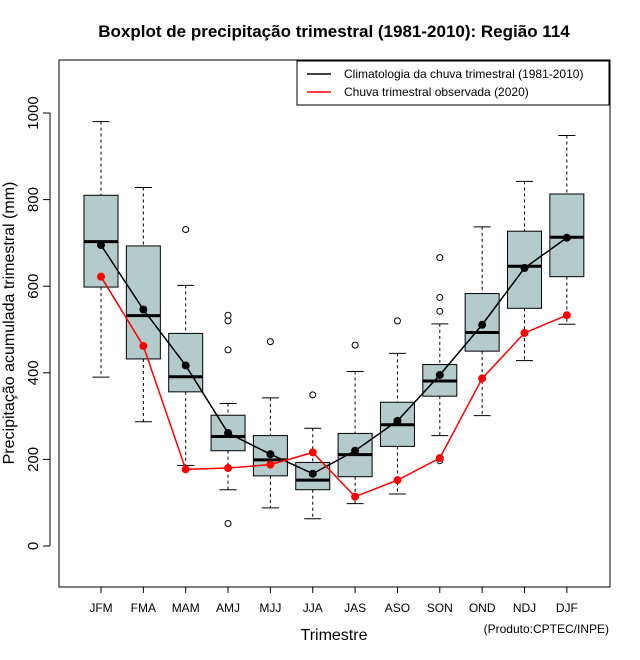 The image size is (640, 660). I want to click on credit-text: (Produto:CPTEC/INPE), so click(546, 629).